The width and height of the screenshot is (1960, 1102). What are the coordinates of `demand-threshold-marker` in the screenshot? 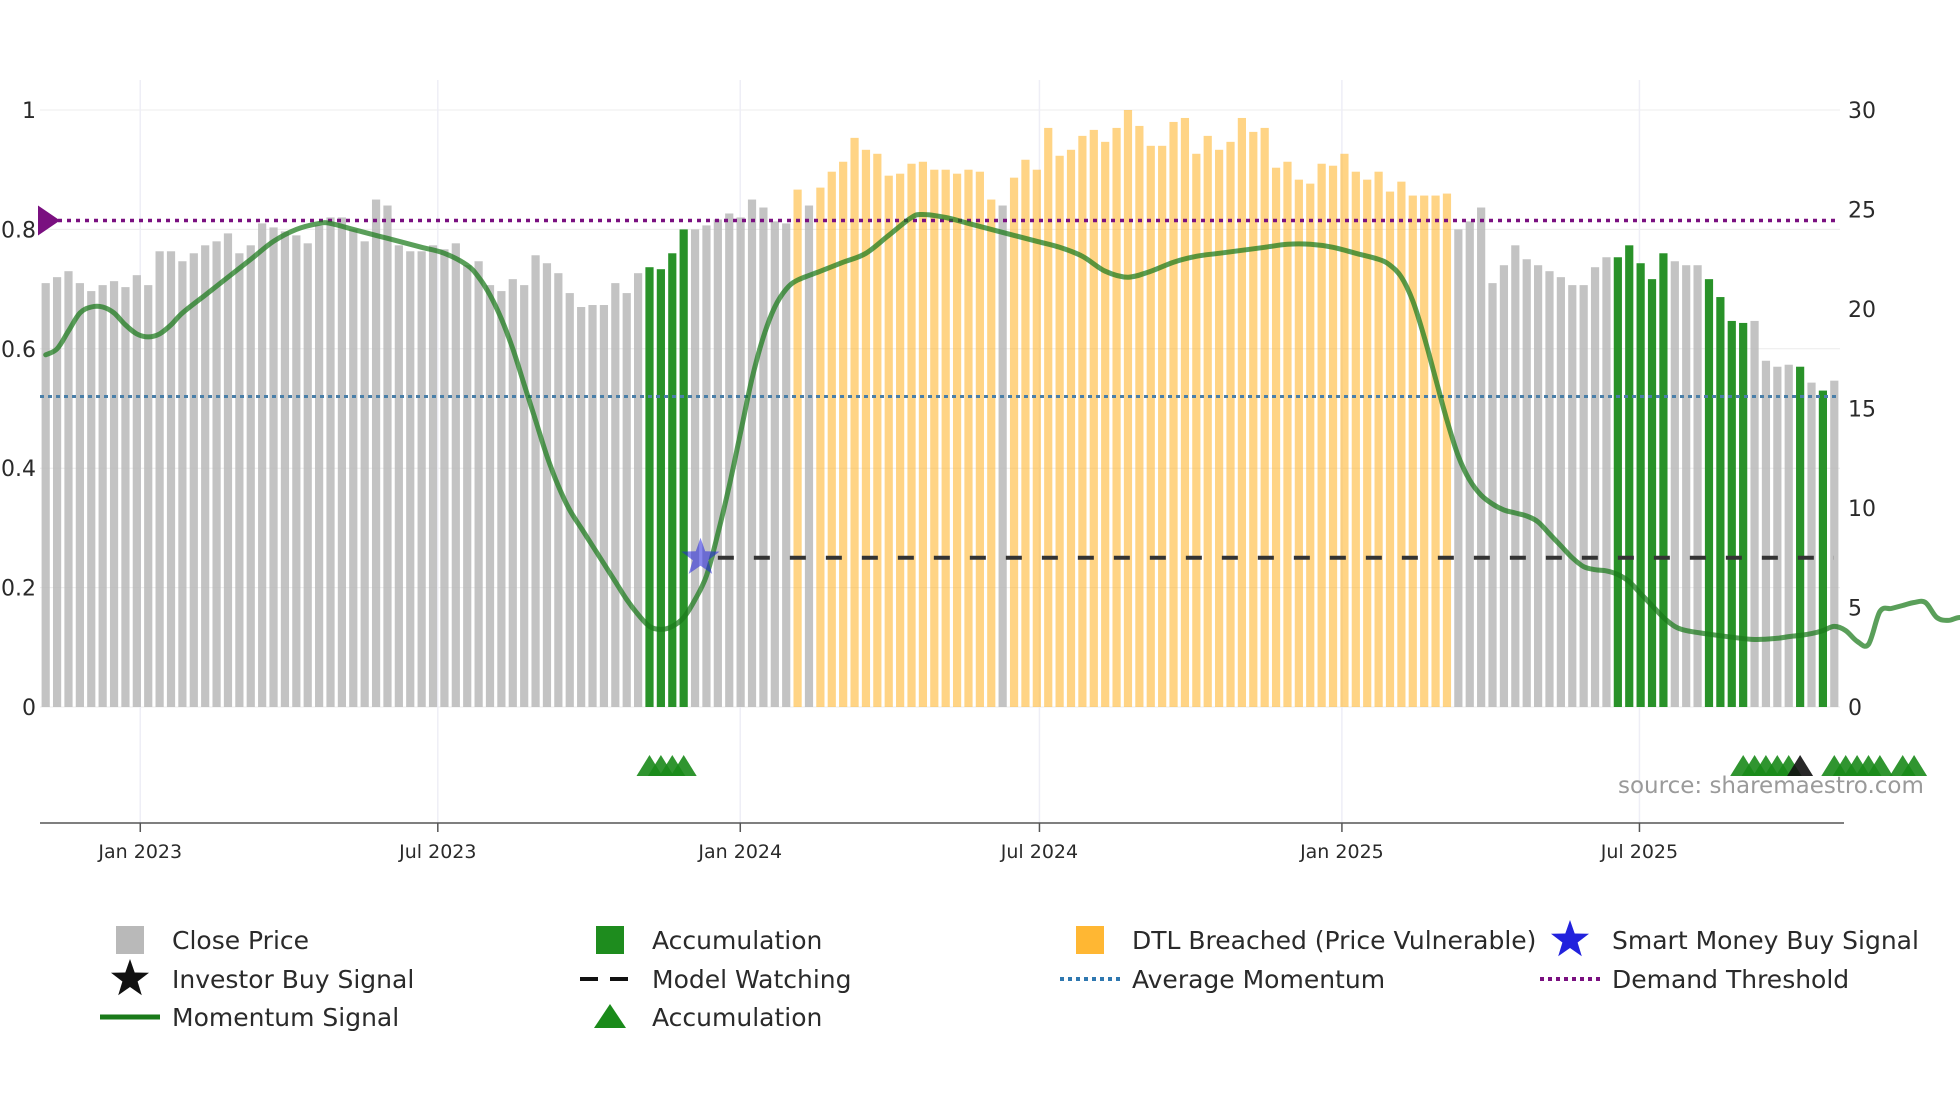 It's located at (49, 220).